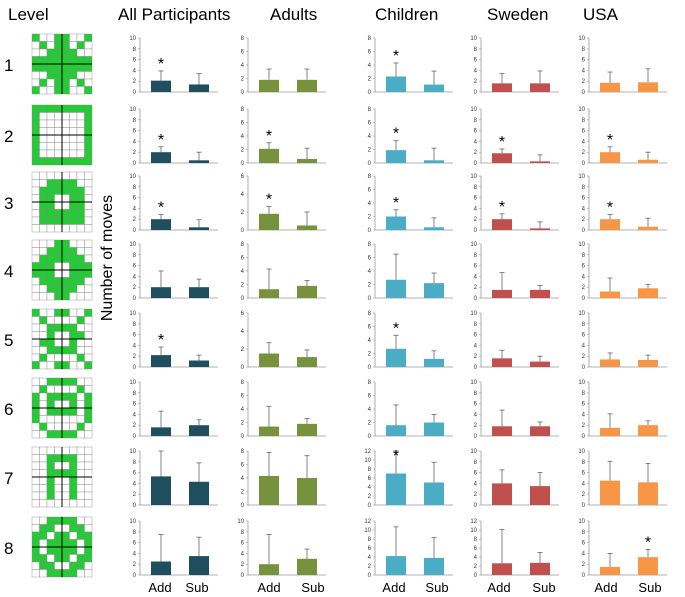 This screenshot has height=597, width=685. I want to click on chart-panel: 0 2 4 6 8 10 12 *, so click(408, 478).